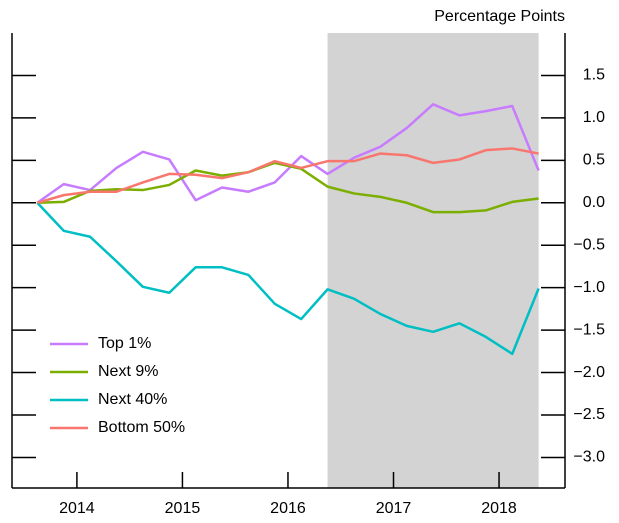  Describe the element at coordinates (77, 508) in the screenshot. I see `x-tick-label: 2014` at that location.